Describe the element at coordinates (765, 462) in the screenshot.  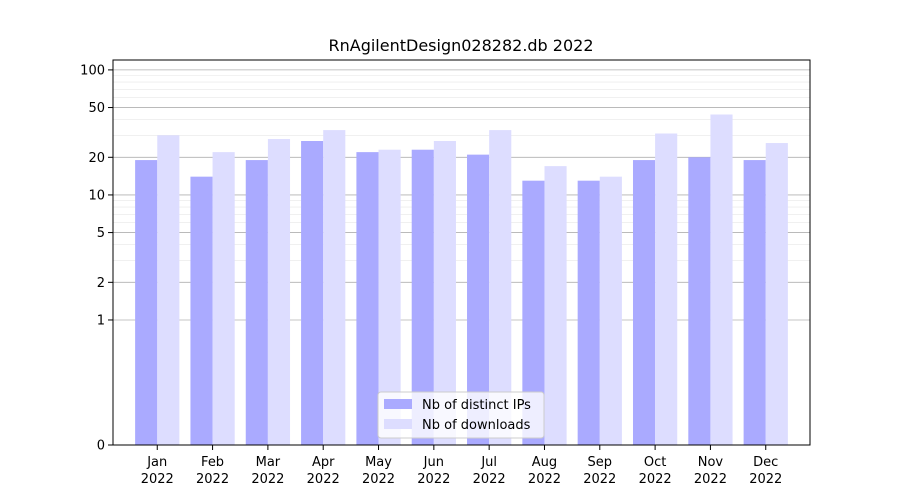
I see `x-tick-label-month: Dec` at that location.